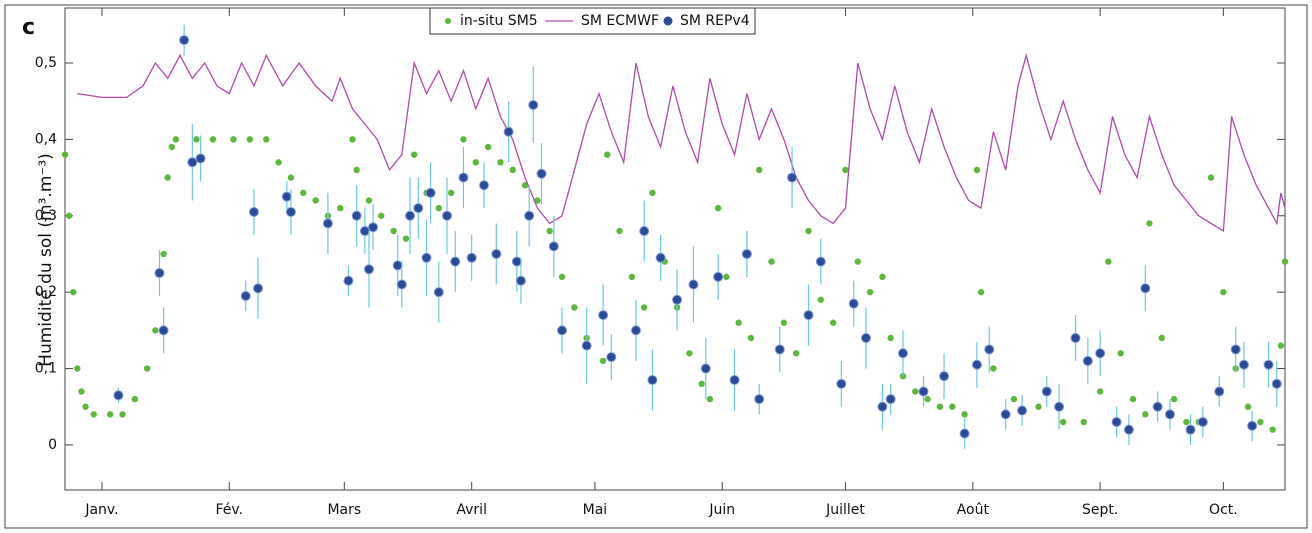 This screenshot has width=1312, height=533. Describe the element at coordinates (46, 216) in the screenshot. I see `y-tick-label: 0,3` at that location.